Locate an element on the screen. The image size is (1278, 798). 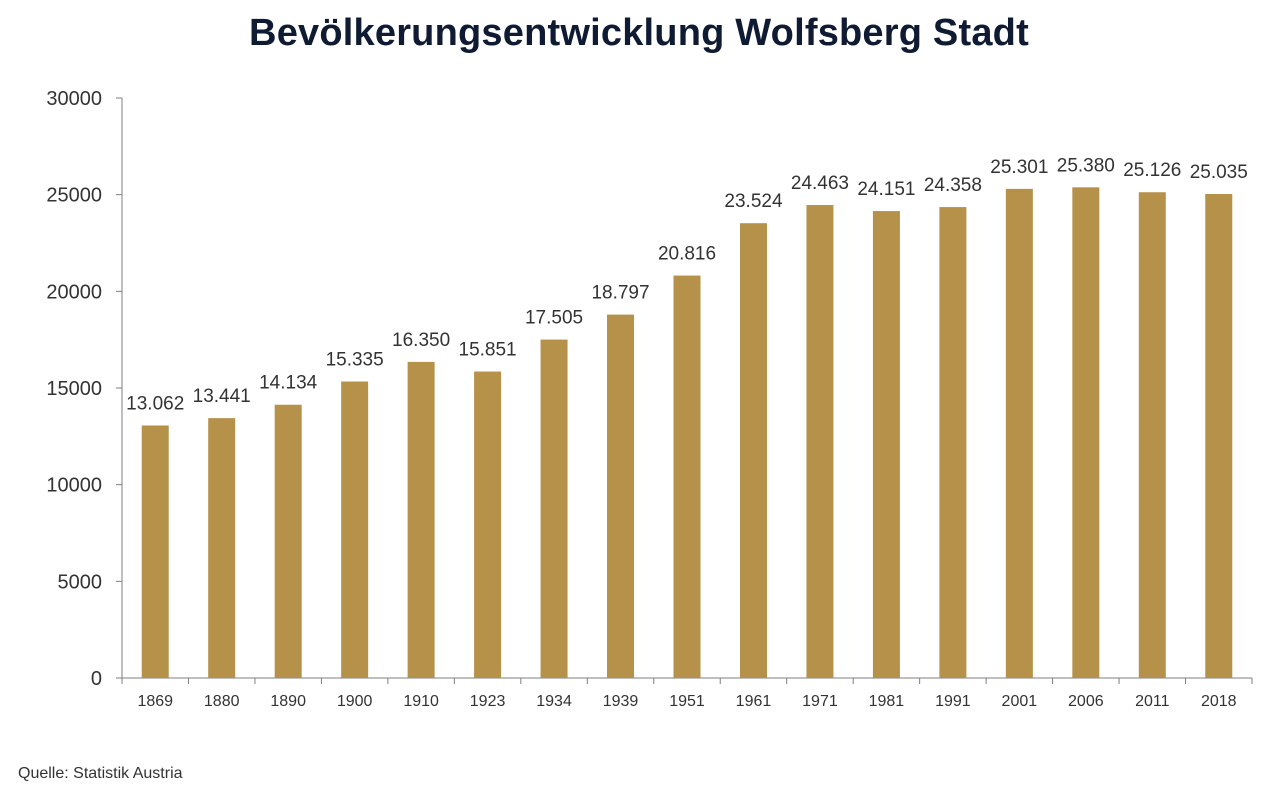
y-tick-label: 5000 is located at coordinates (80, 582).